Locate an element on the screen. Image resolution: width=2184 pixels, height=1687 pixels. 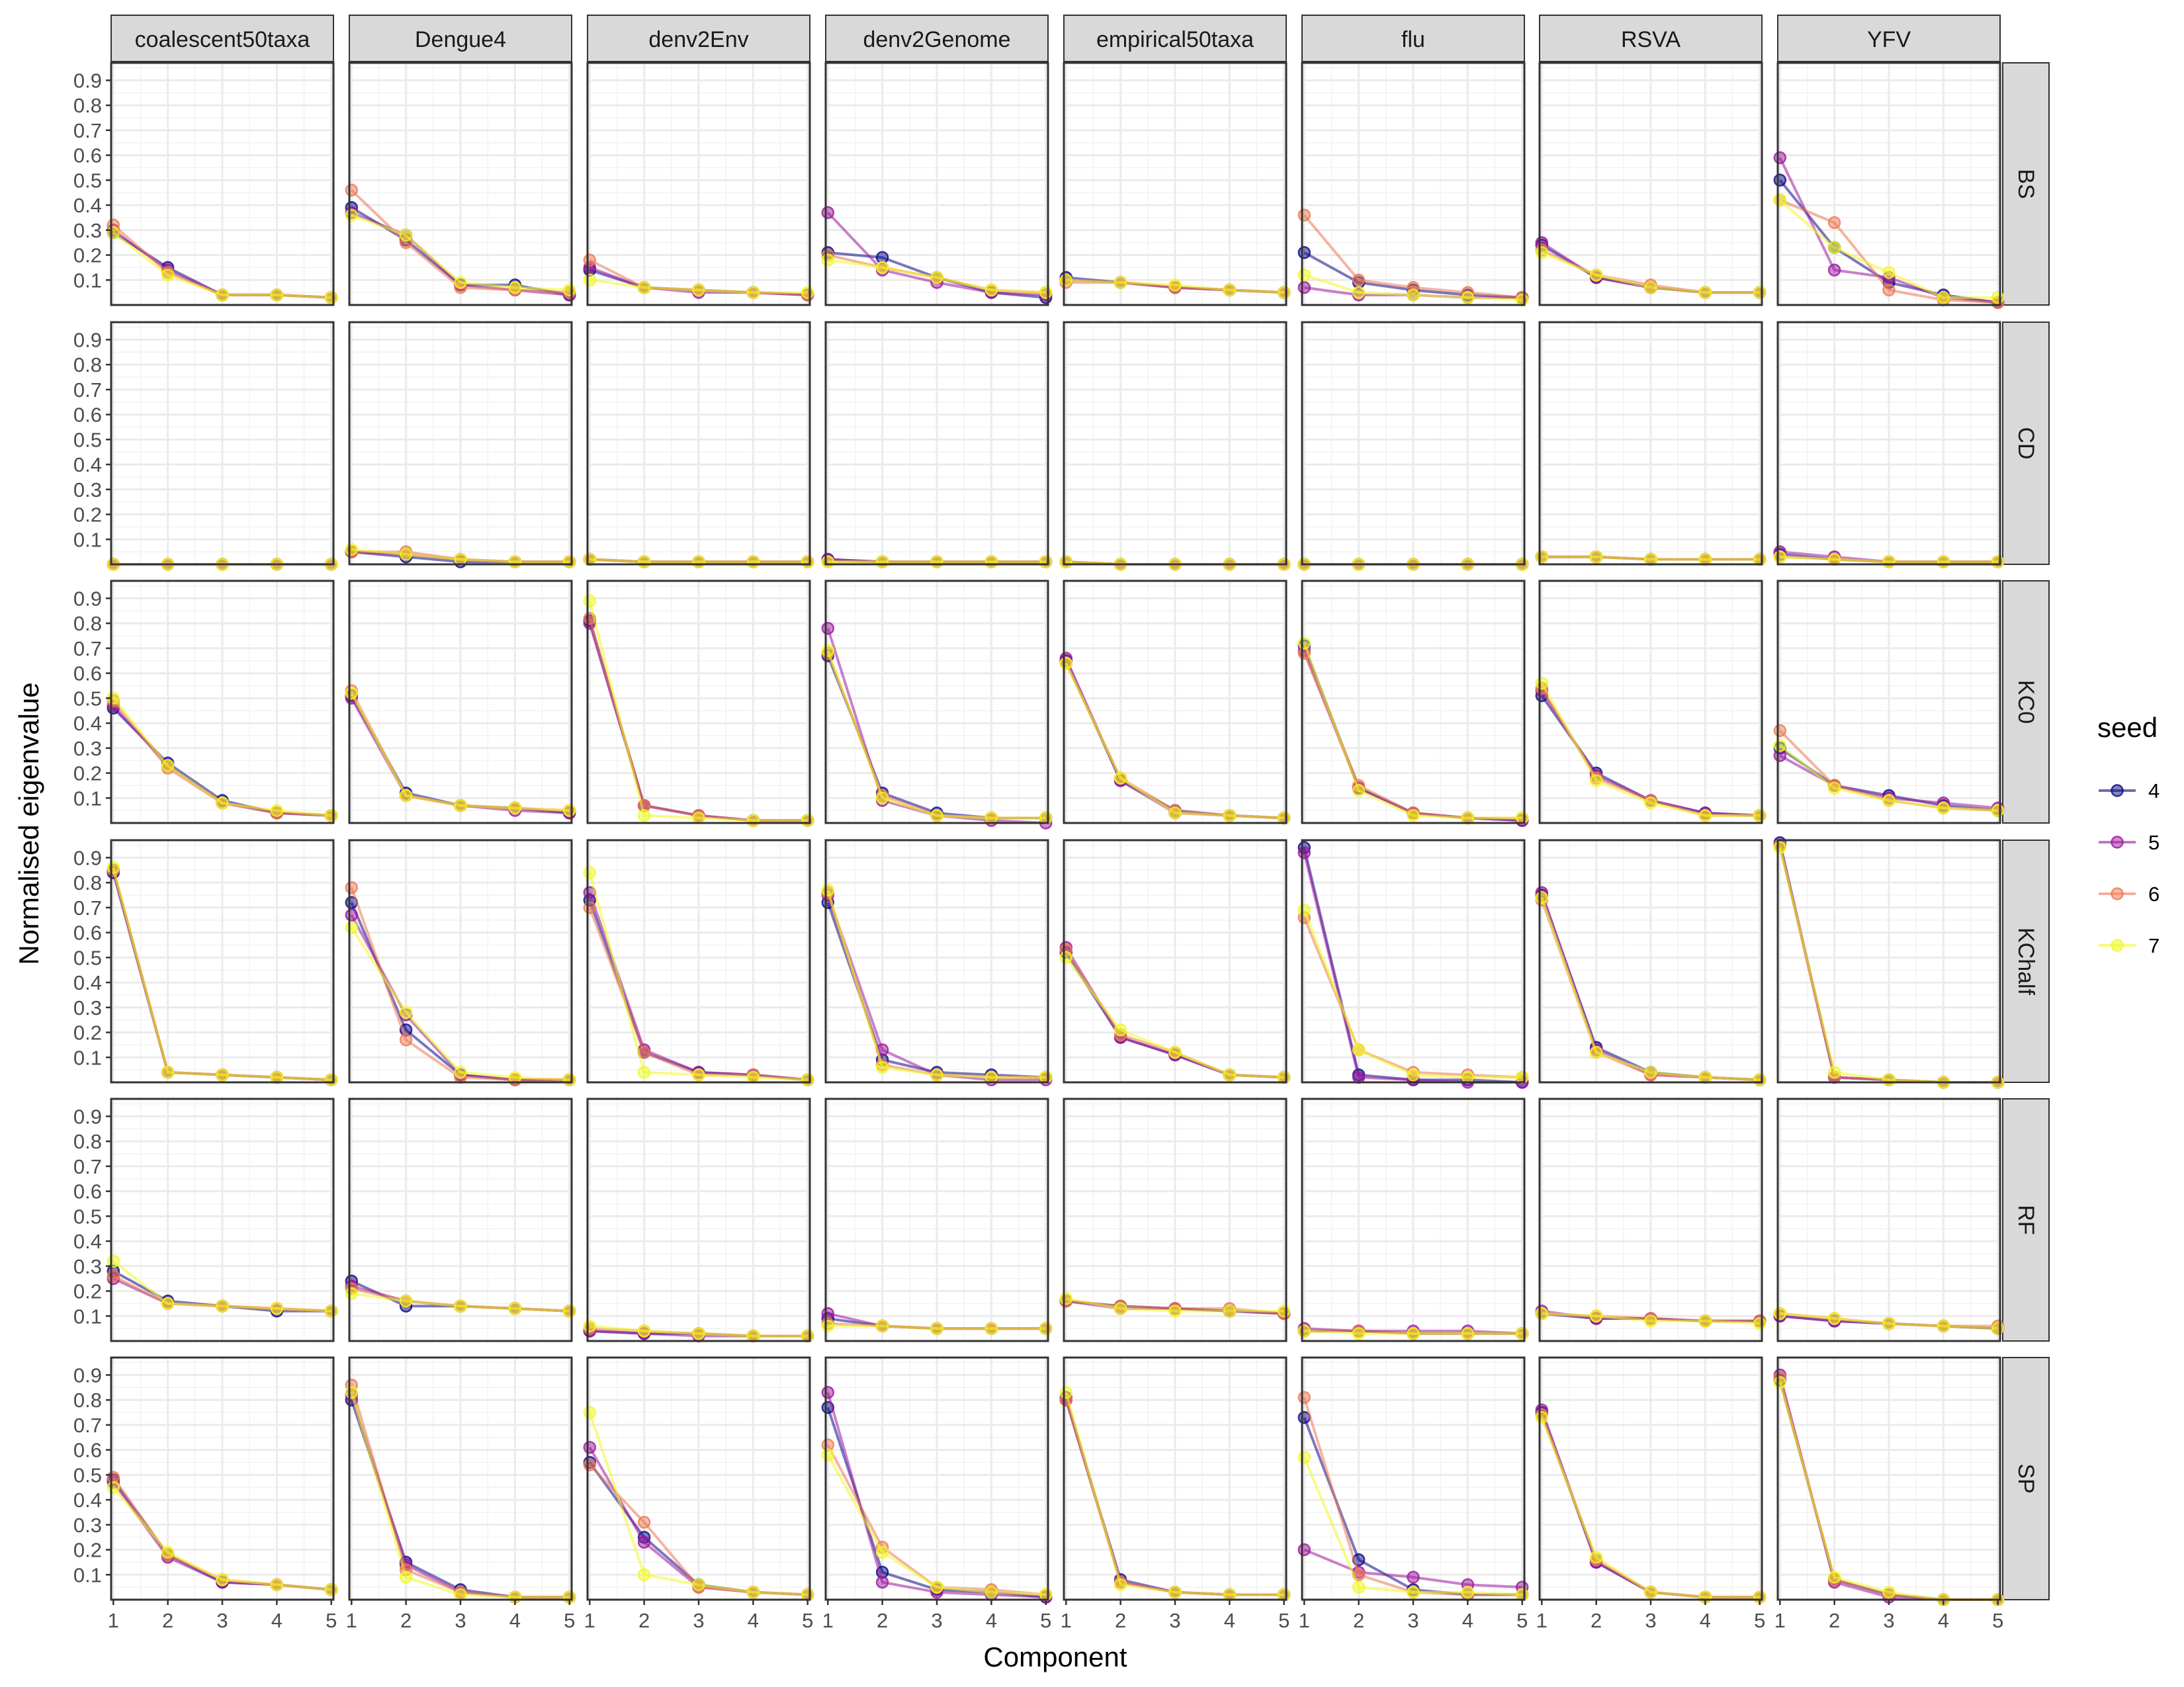
panel-KC0-YFV is located at coordinates (1889, 702).